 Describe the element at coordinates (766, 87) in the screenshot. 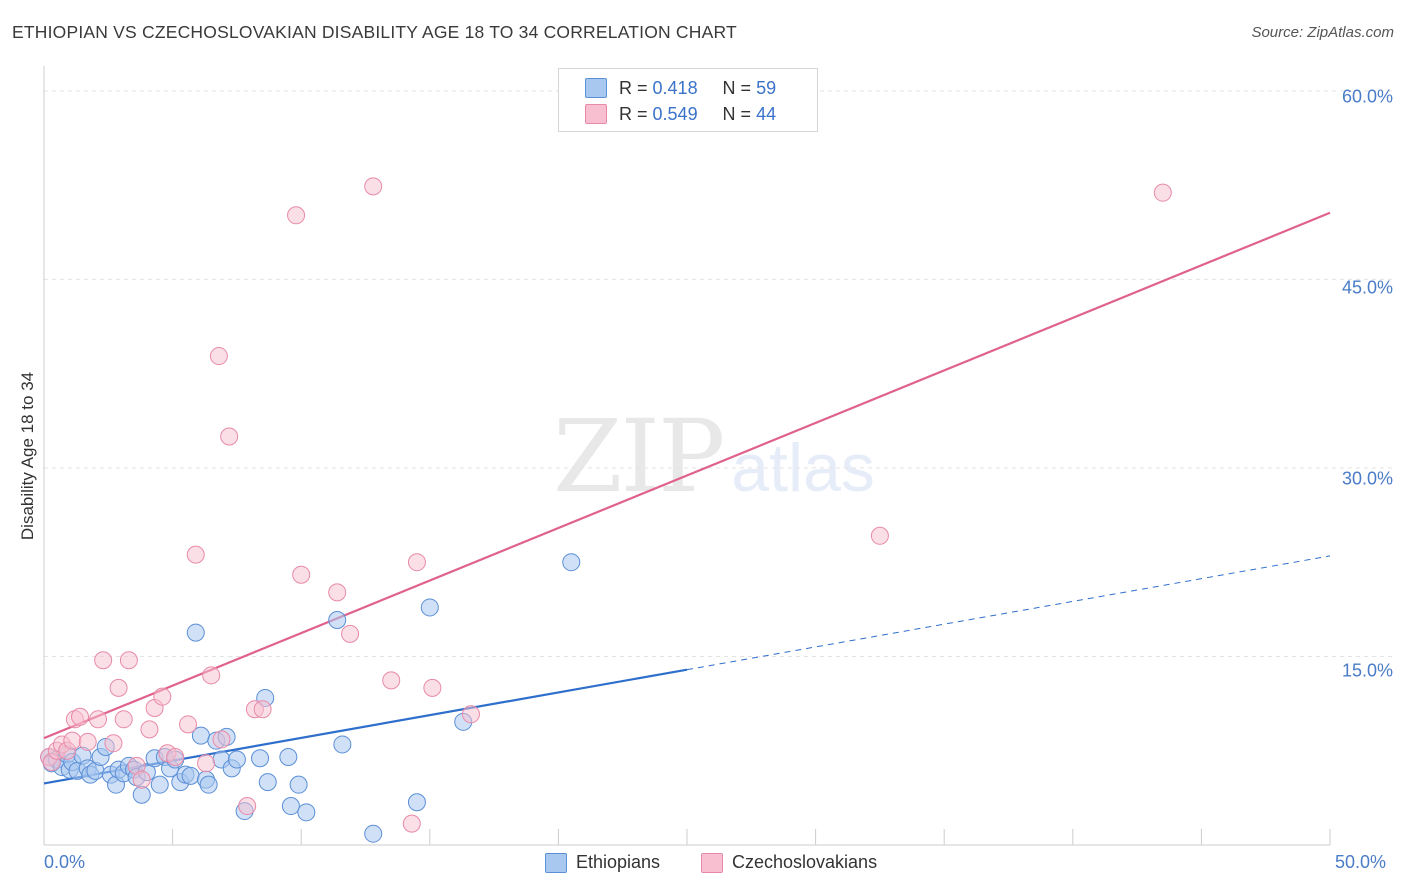

I see `n-value: 59` at that location.